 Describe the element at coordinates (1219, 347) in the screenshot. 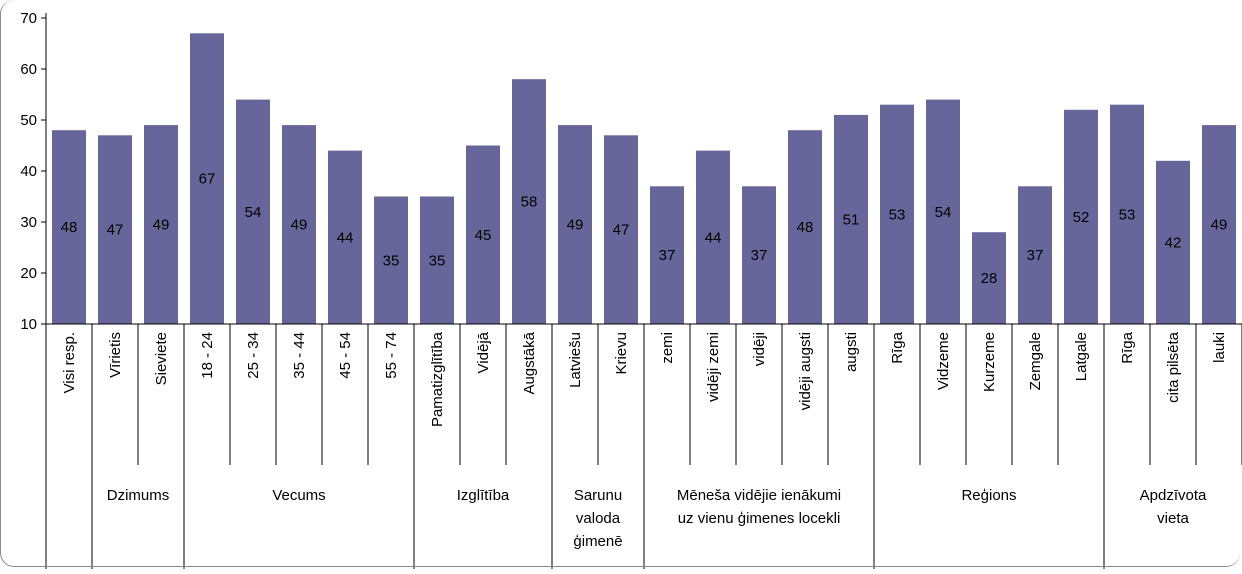

I see `category-label: lauki` at that location.